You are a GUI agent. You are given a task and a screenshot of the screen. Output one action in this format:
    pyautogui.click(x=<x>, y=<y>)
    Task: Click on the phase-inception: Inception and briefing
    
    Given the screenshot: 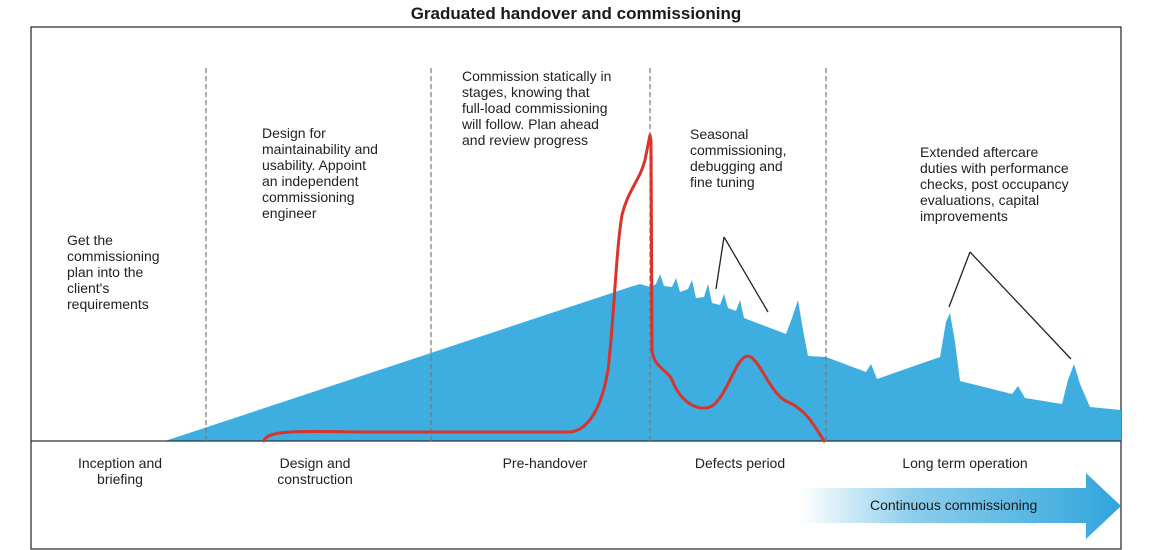 What is the action you would take?
    pyautogui.click(x=120, y=471)
    